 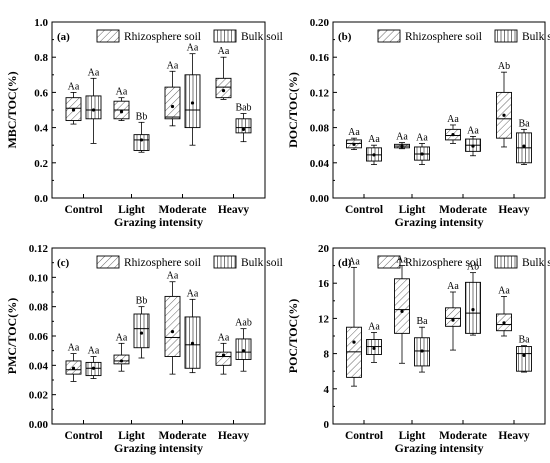 I want to click on significance-label: Bab, so click(x=243, y=108).